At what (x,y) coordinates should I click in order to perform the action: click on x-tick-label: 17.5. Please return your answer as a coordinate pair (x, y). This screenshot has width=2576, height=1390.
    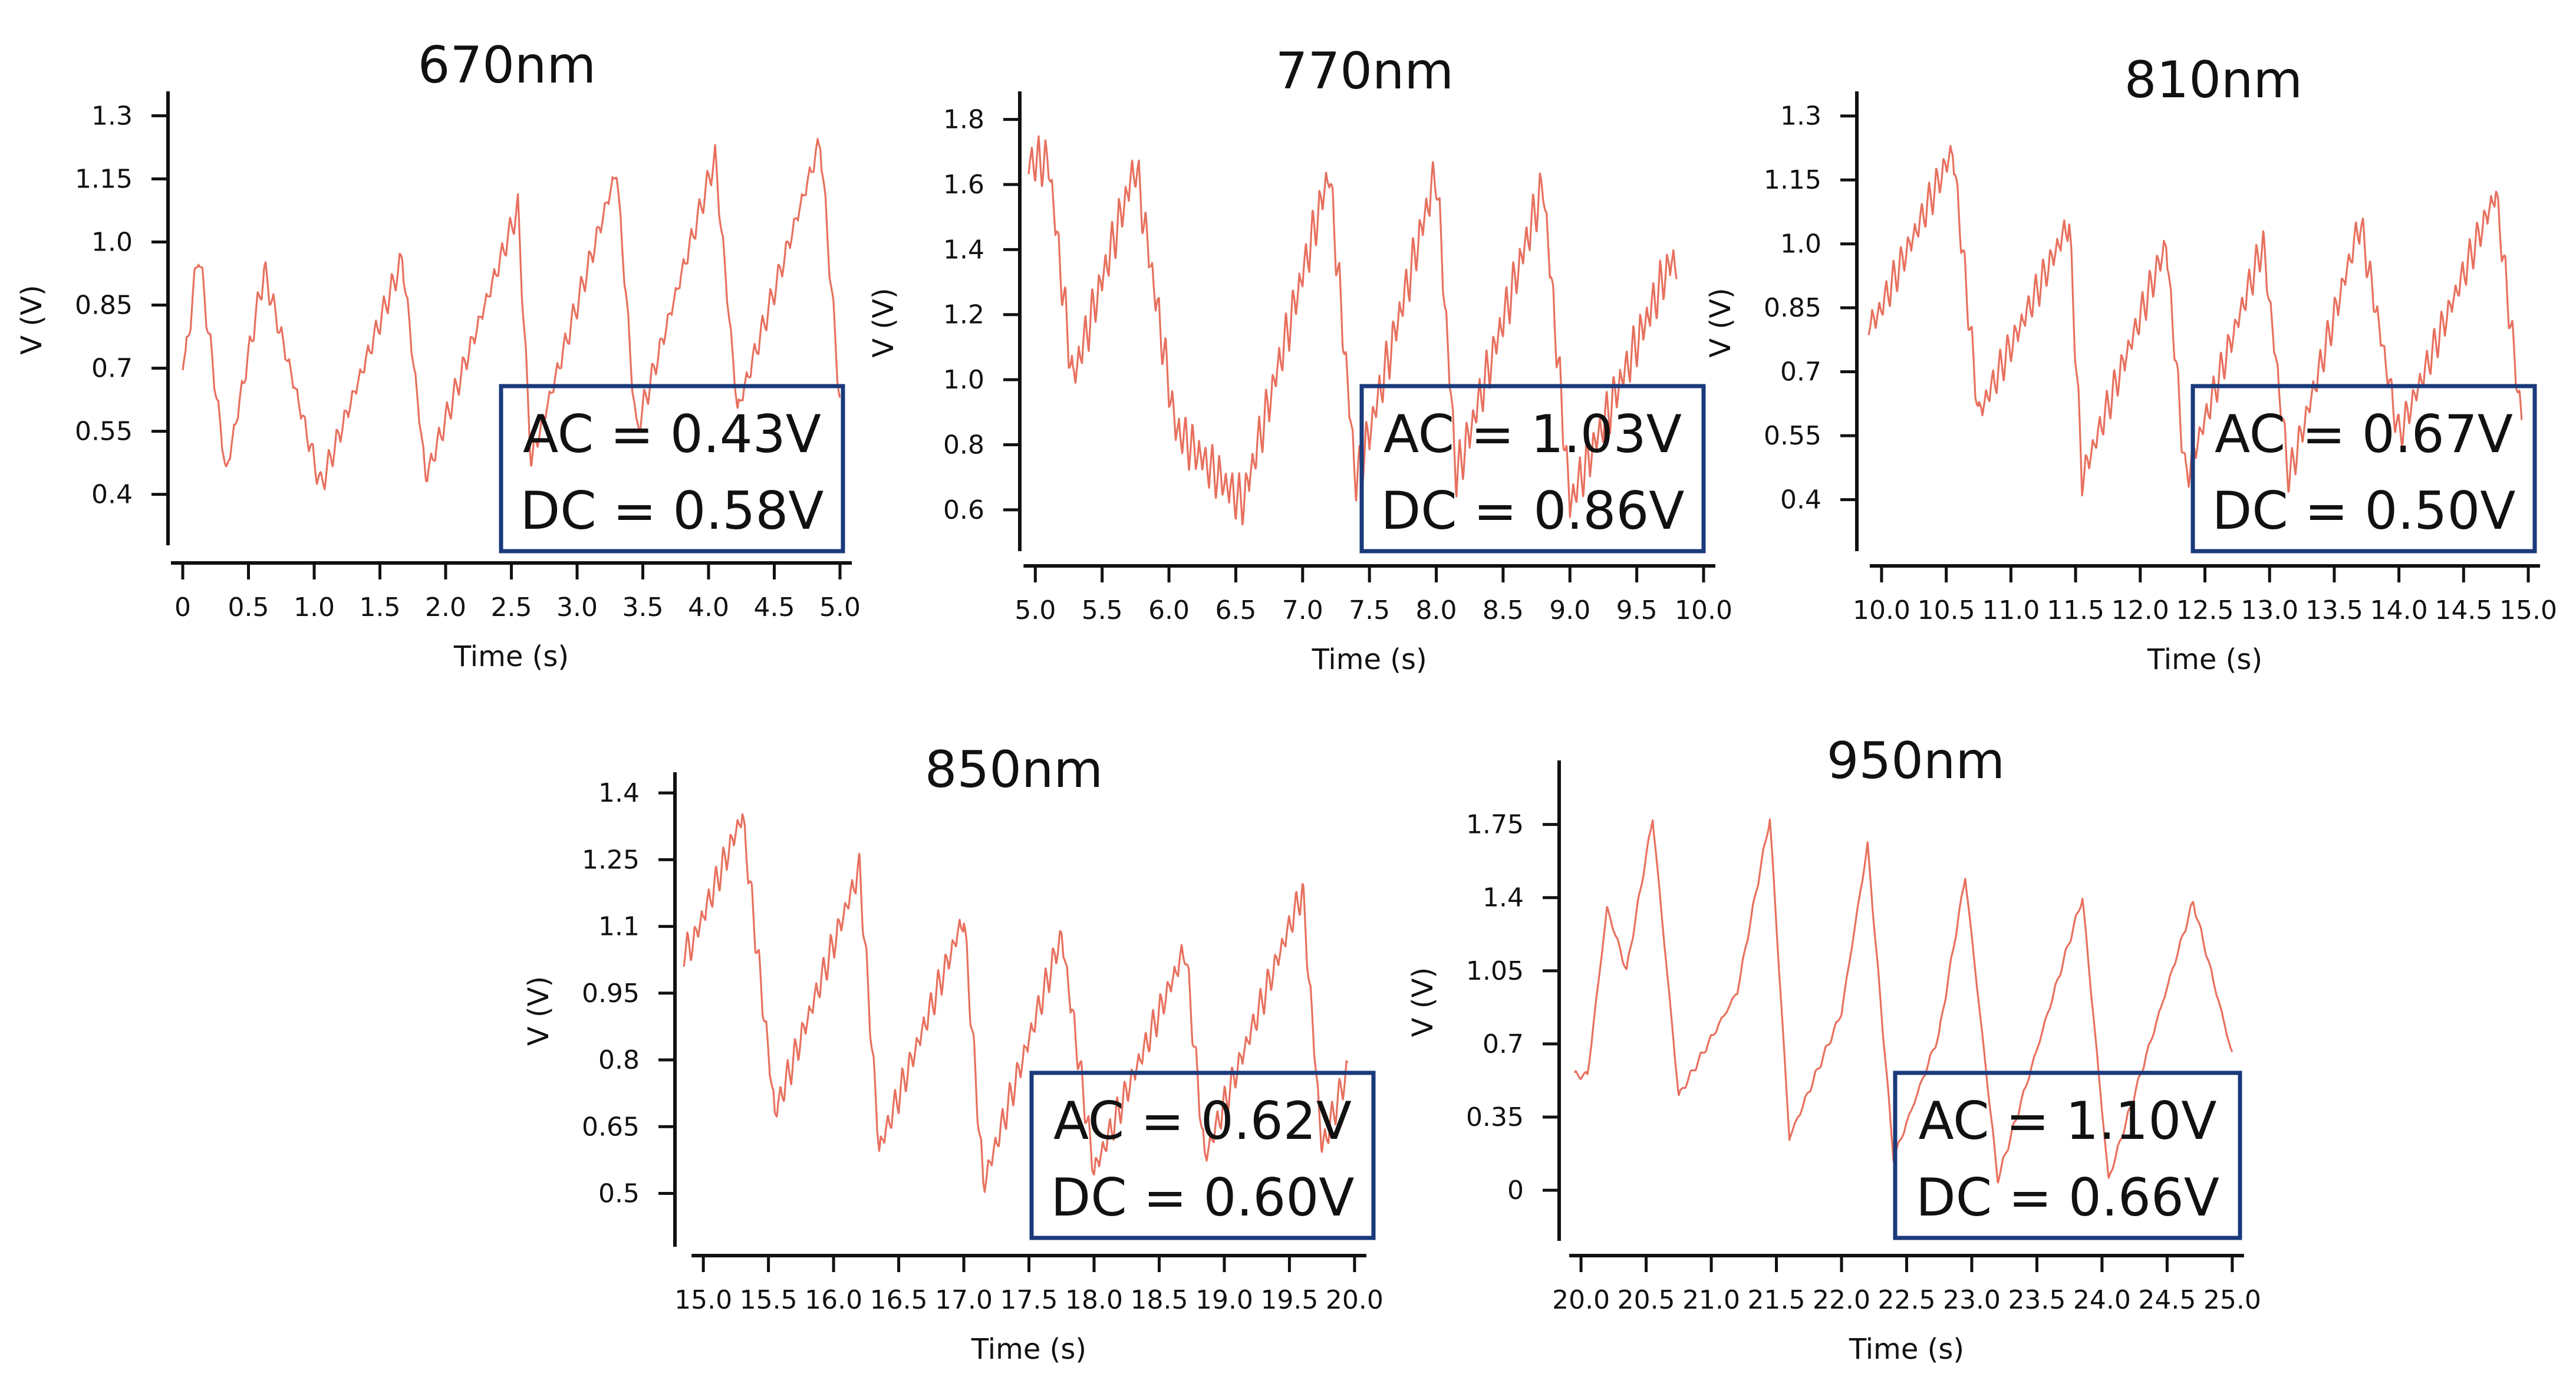
    Looking at the image, I should click on (1029, 1300).